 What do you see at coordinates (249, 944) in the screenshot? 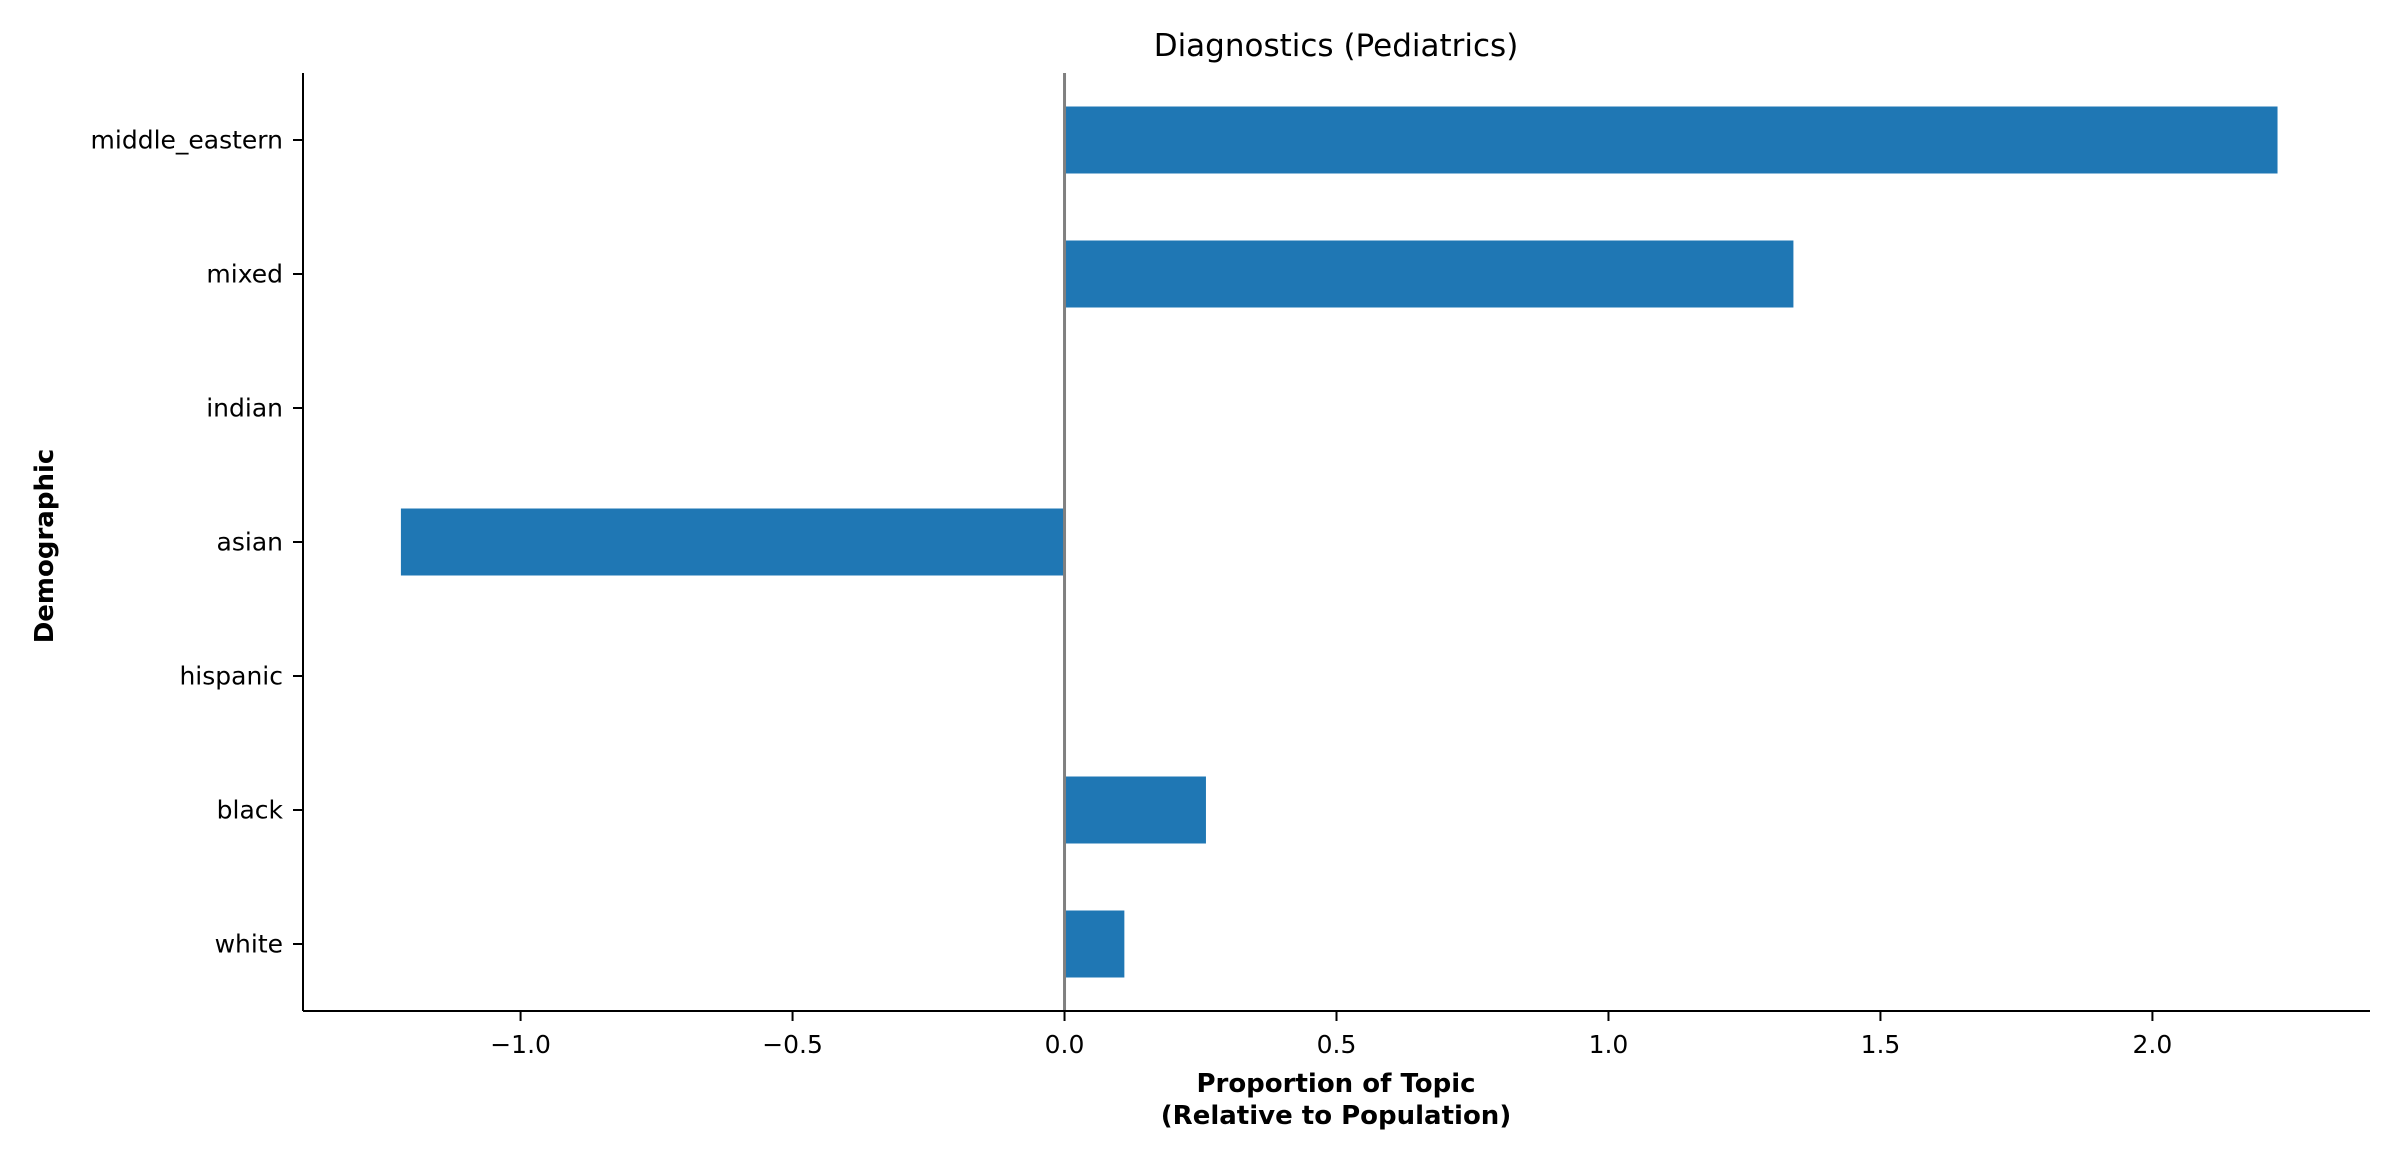
I see `y-tick-label: white` at bounding box center [249, 944].